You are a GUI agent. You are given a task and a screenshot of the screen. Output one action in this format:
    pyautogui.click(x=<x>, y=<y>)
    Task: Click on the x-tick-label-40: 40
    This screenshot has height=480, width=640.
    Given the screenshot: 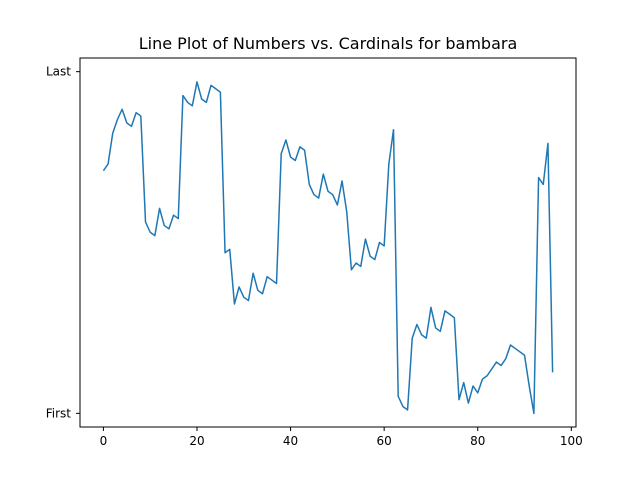 What is the action you would take?
    pyautogui.click(x=290, y=441)
    